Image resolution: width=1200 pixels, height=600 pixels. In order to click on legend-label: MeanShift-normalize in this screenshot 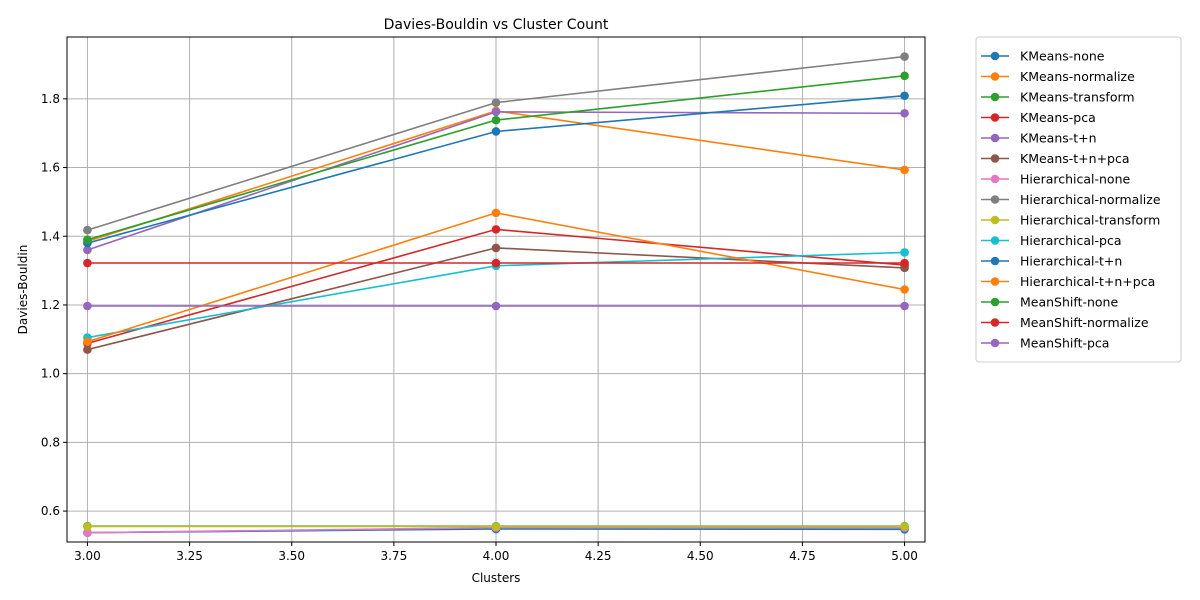, I will do `click(1084, 322)`.